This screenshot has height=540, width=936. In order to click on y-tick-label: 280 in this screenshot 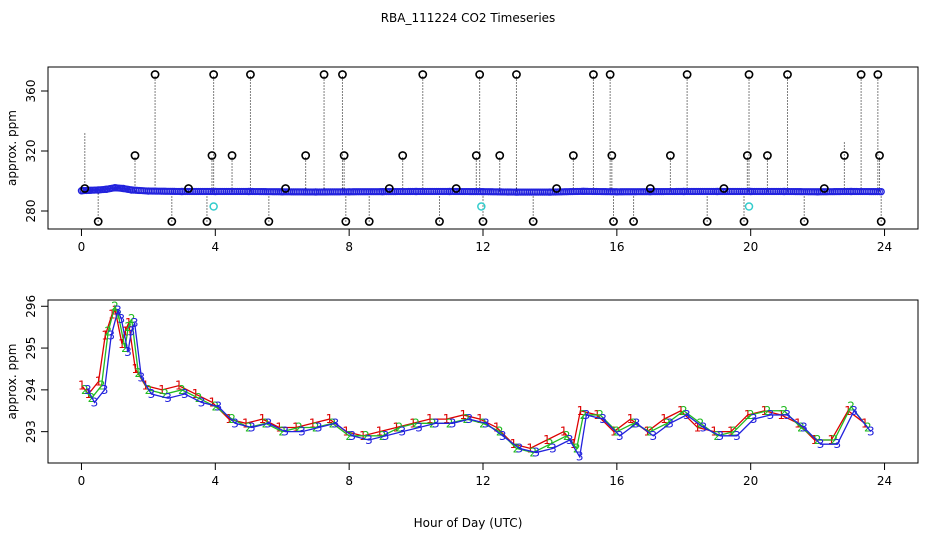, I will do `click(31, 211)`.